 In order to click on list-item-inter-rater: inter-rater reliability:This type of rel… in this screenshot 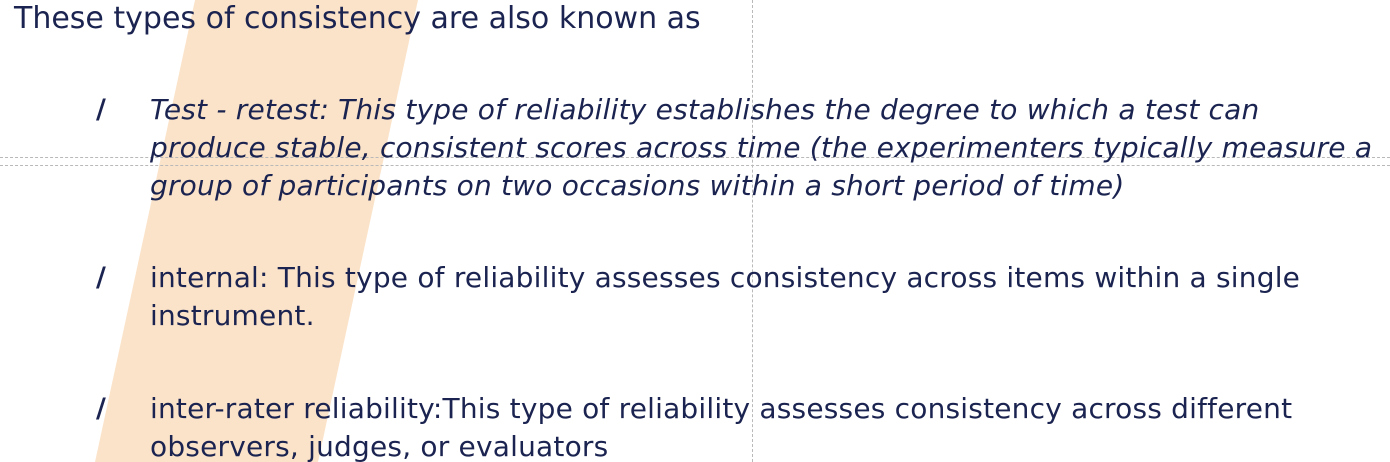, I will do `click(765, 426)`.